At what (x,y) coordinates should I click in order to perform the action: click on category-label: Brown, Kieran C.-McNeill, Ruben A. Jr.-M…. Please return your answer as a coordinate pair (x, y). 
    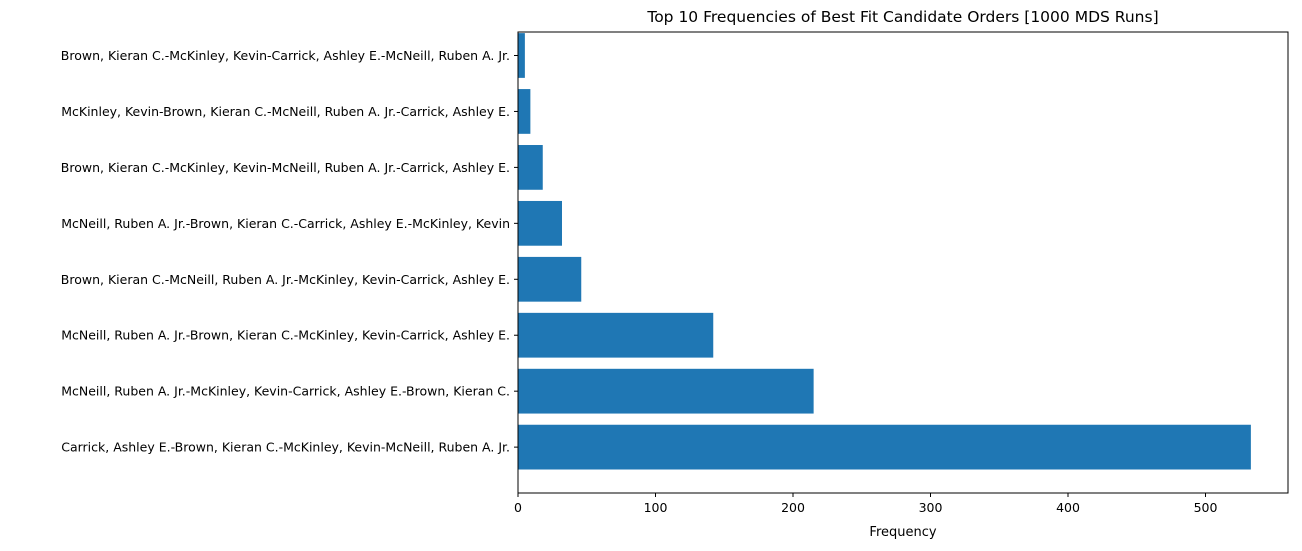
    Looking at the image, I should click on (285, 279).